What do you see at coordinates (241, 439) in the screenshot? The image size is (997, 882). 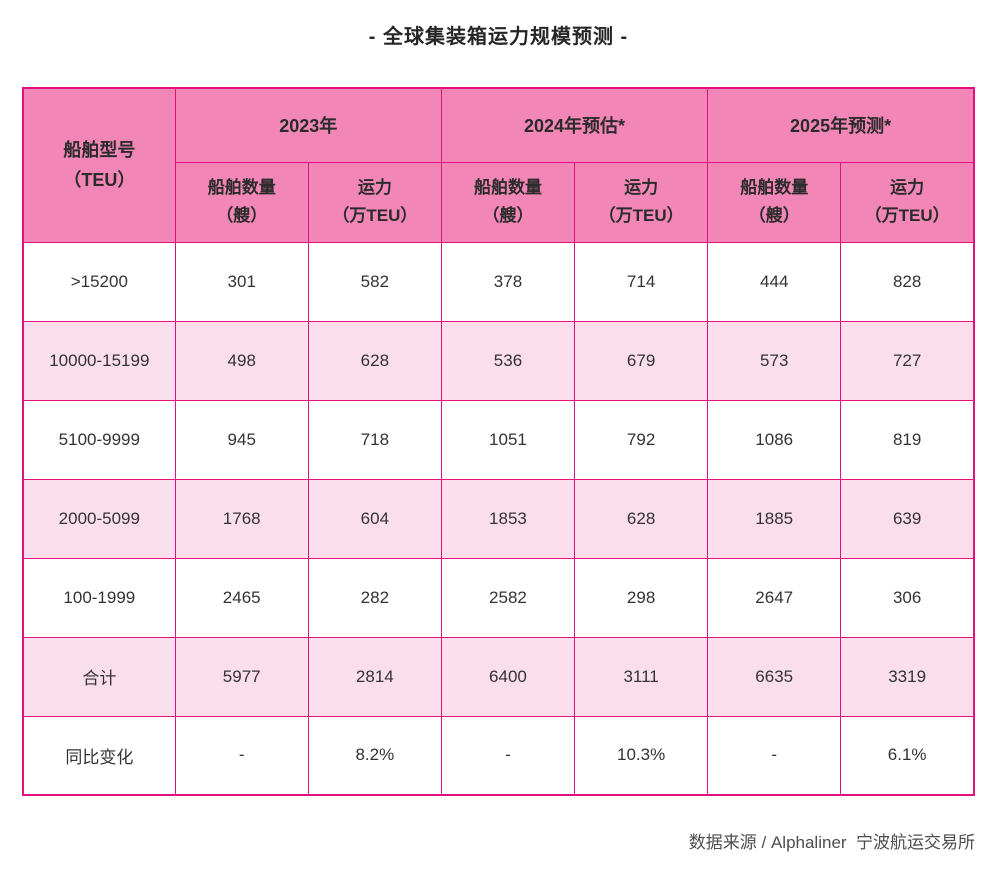 I see `data-cell: 945` at bounding box center [241, 439].